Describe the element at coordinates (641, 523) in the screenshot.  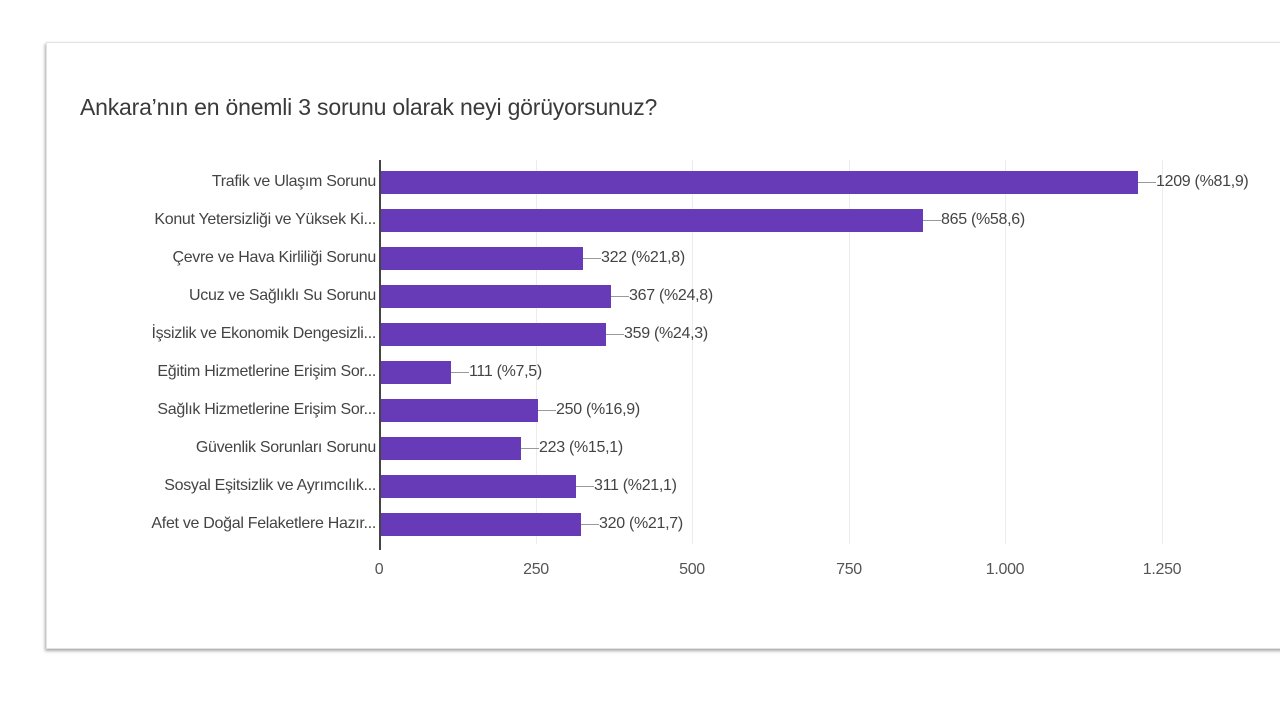
I see `data-label: 320 (%21,7)` at that location.